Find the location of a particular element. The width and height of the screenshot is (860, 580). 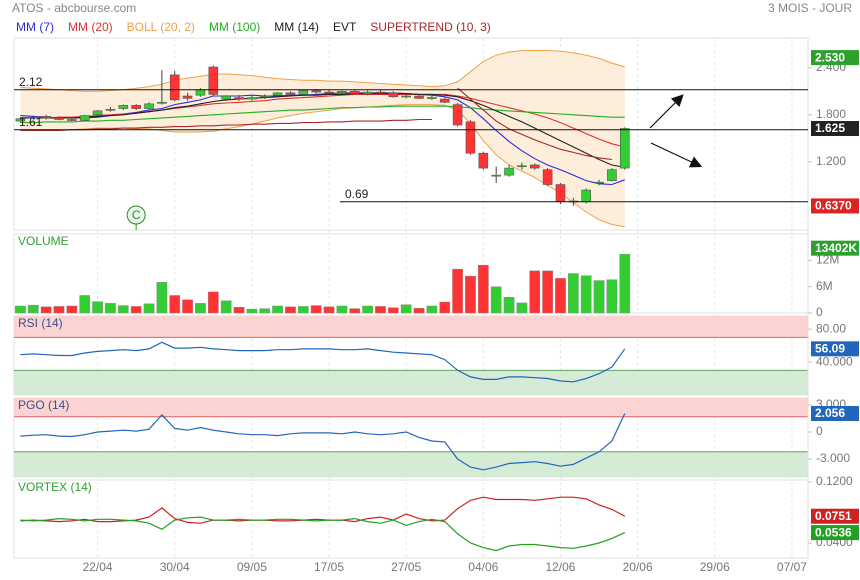

x-tick-label: 07/07 is located at coordinates (792, 567).